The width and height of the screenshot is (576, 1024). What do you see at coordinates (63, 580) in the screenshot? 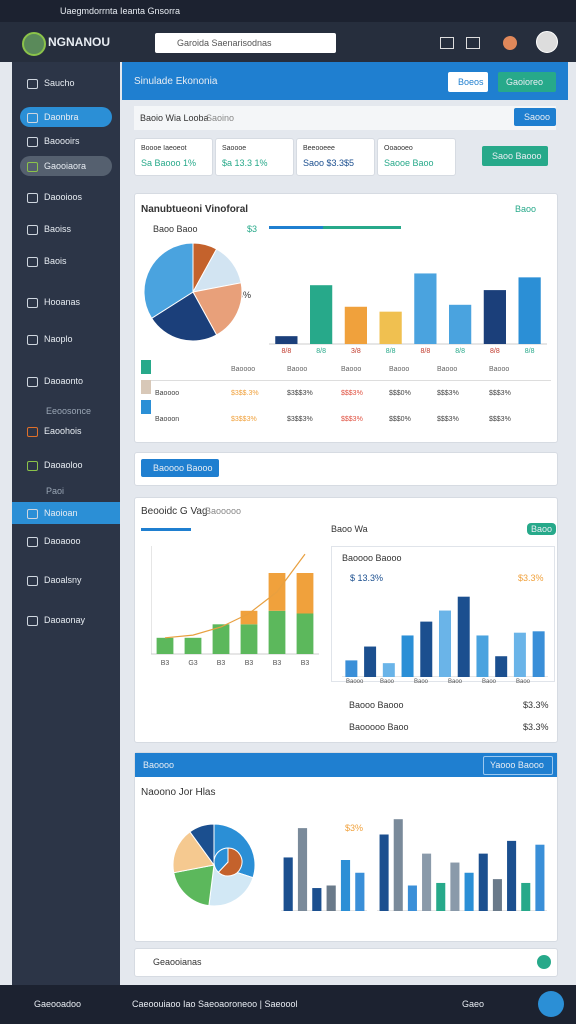
I see `nav-item: Daoalsny` at bounding box center [63, 580].